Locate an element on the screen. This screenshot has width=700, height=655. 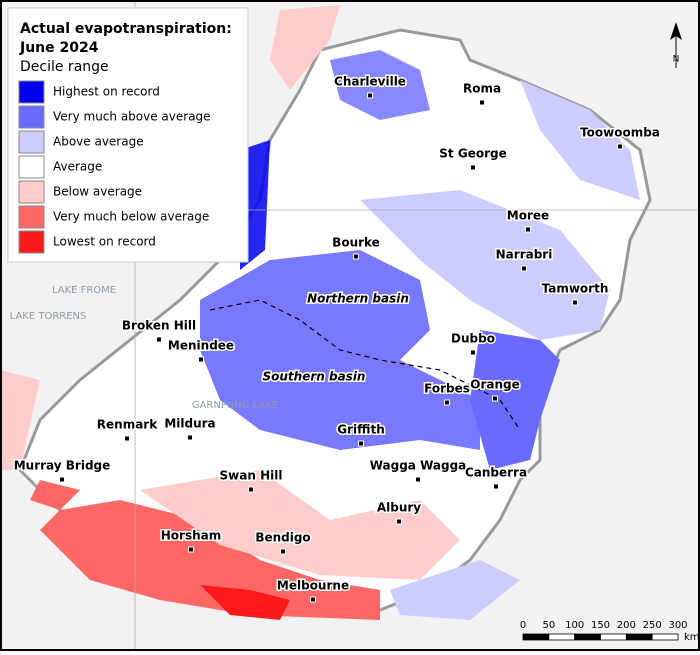
lake-label: LAKE TORRENS is located at coordinates (48, 316).